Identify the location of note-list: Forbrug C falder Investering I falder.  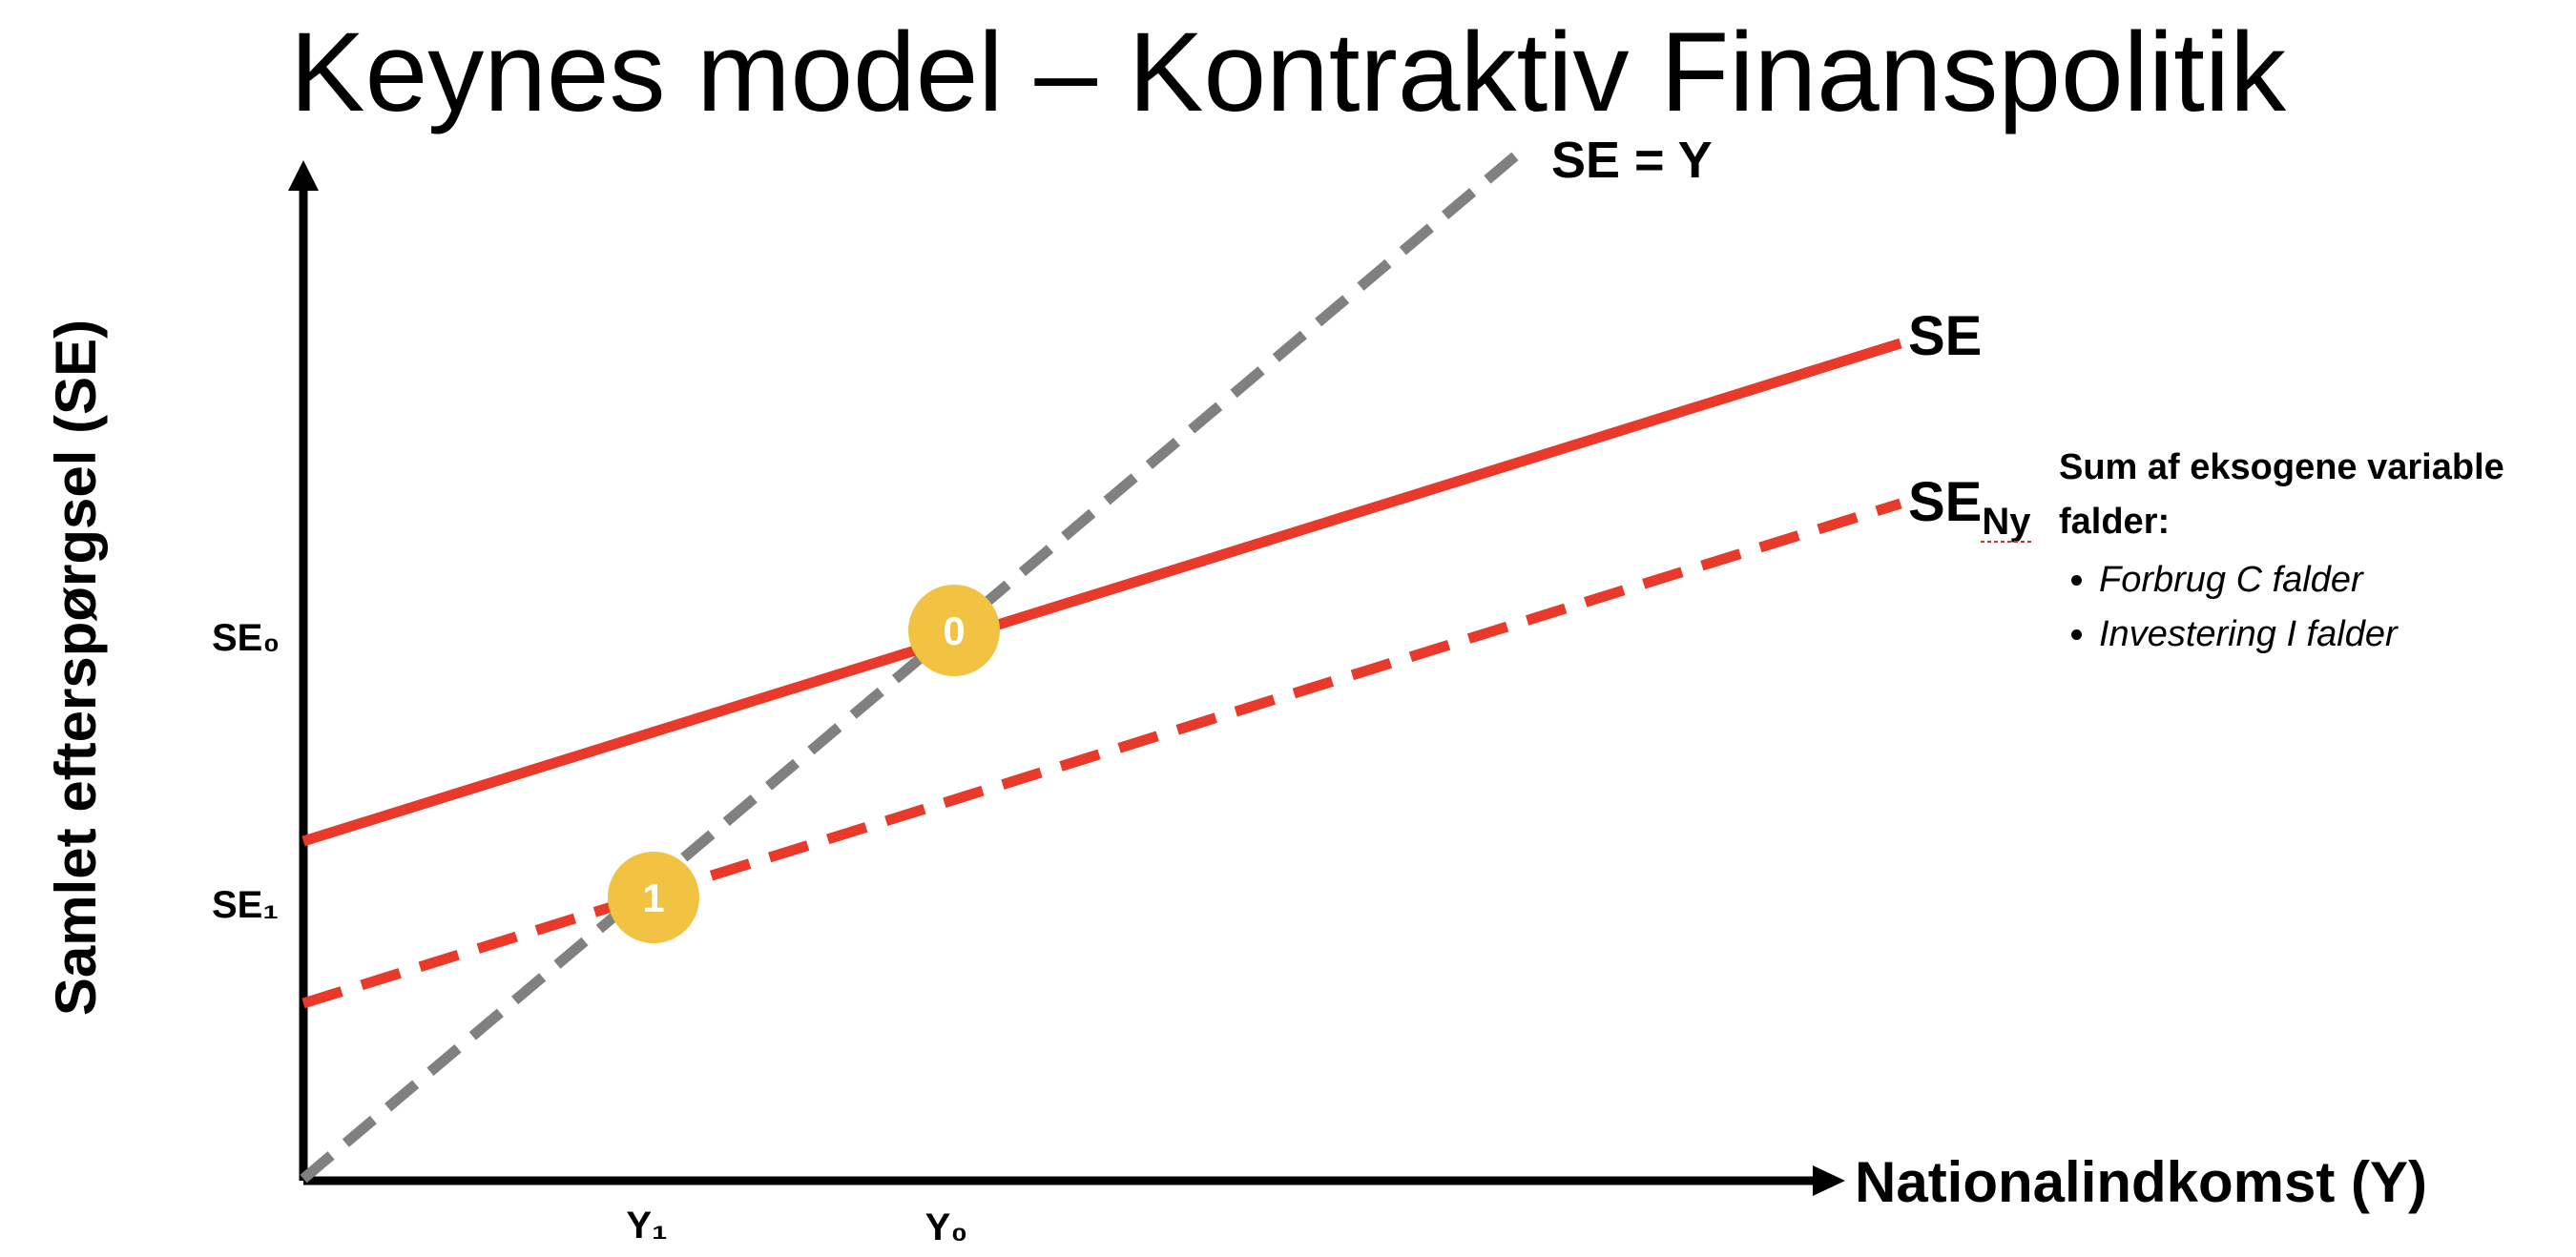
(2307, 607).